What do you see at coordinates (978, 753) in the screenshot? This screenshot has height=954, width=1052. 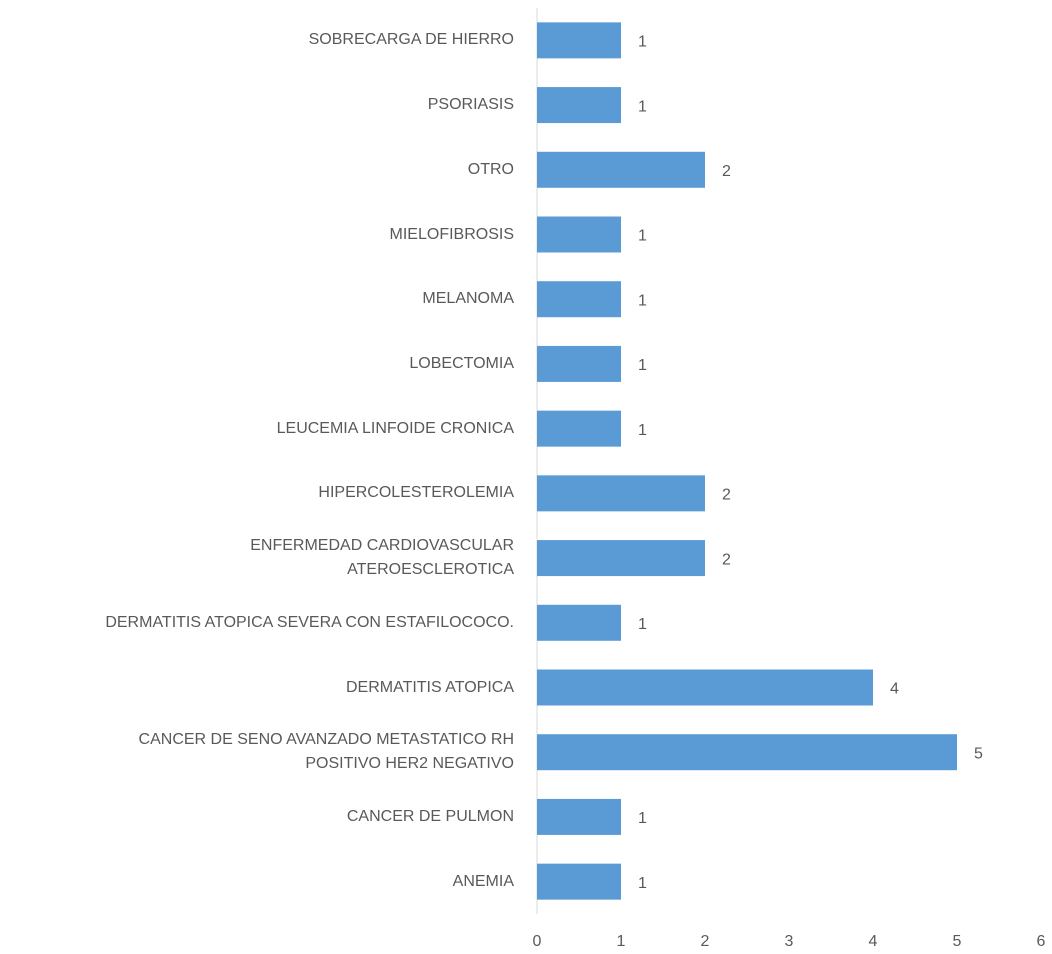 I see `value-label: 5` at bounding box center [978, 753].